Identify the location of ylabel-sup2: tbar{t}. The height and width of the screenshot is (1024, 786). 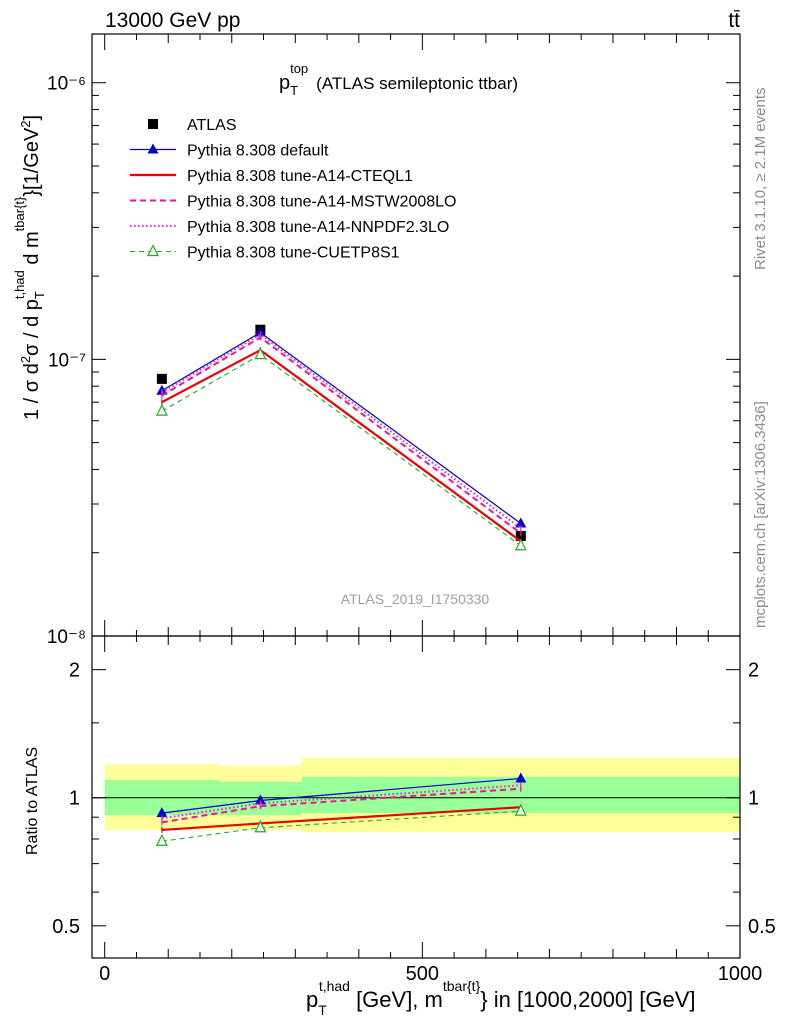
(19, 213).